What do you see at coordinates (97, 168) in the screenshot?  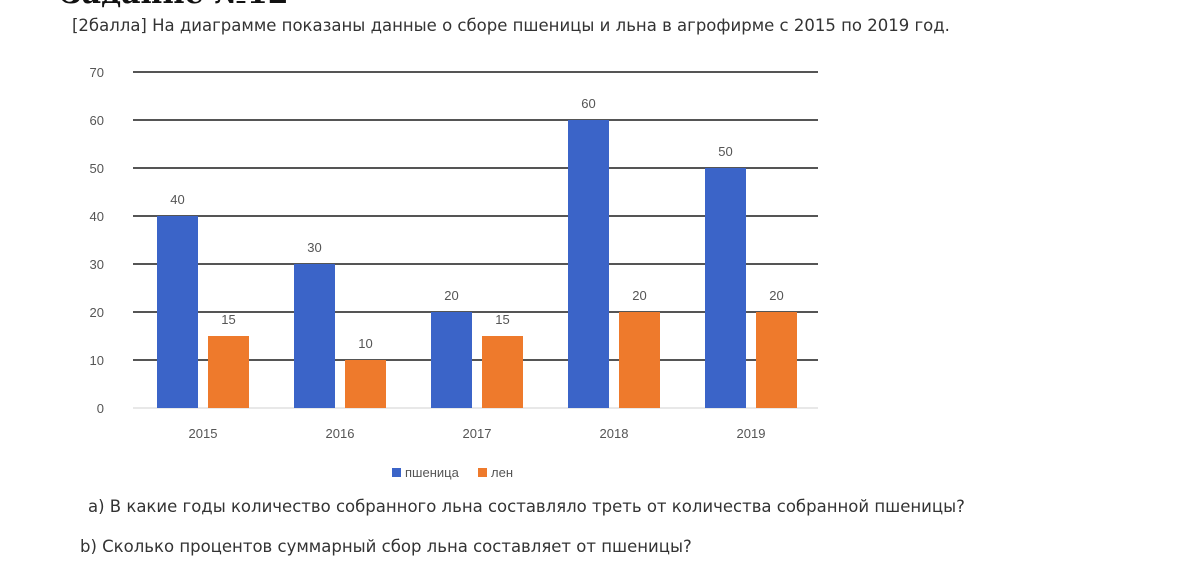 I see `y-tick-label: 50` at bounding box center [97, 168].